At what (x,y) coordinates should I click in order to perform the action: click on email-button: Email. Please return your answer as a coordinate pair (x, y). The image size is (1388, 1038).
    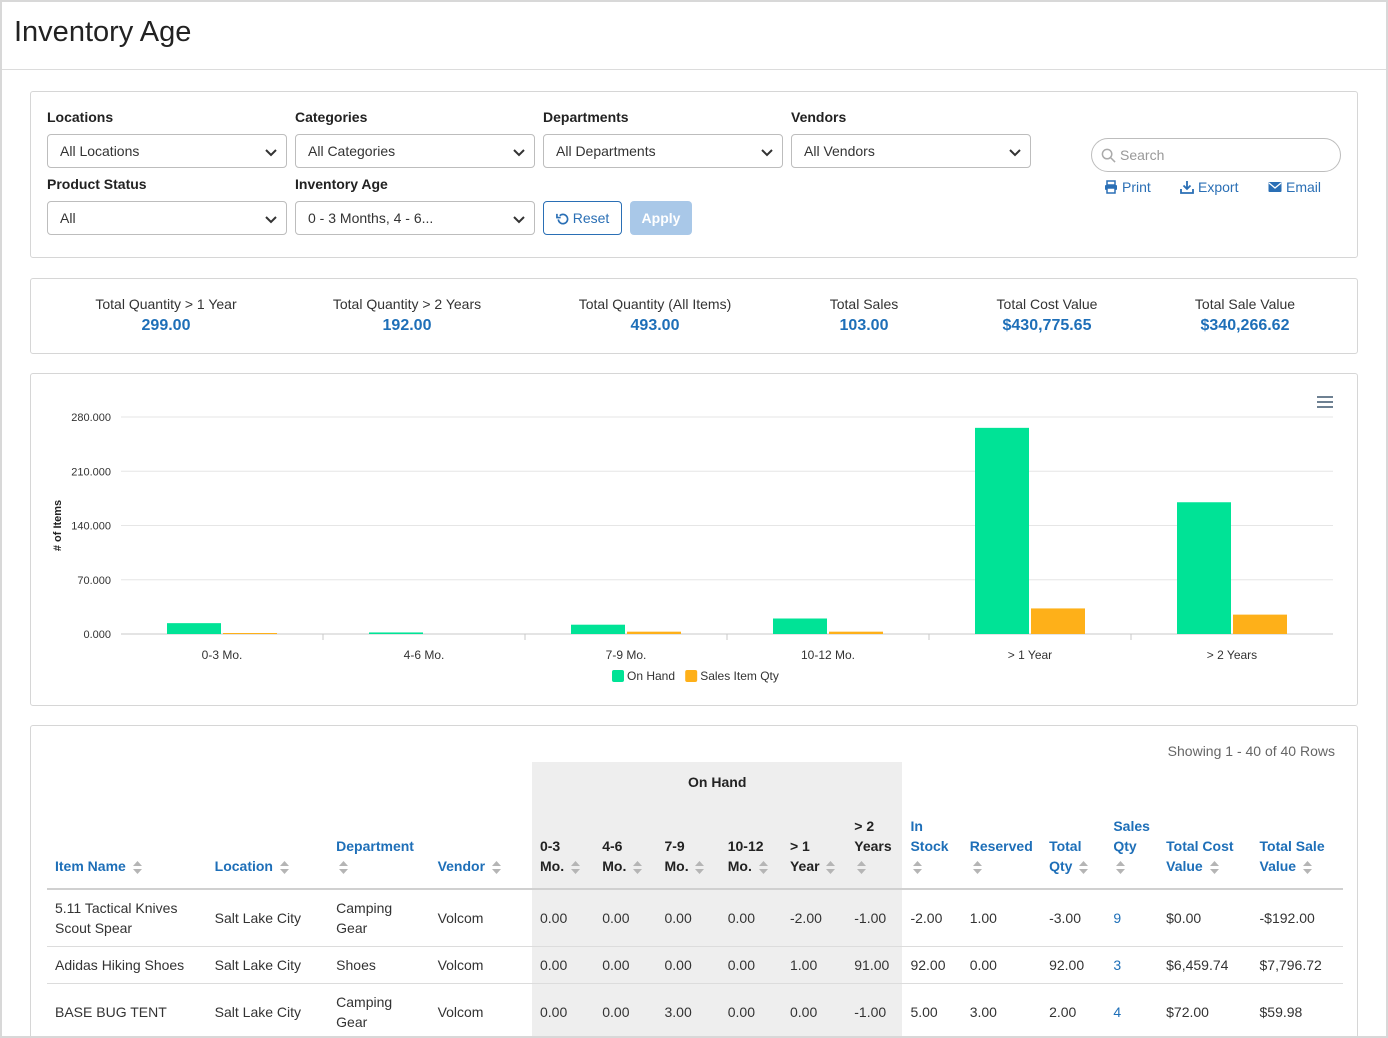
    Looking at the image, I should click on (1294, 187).